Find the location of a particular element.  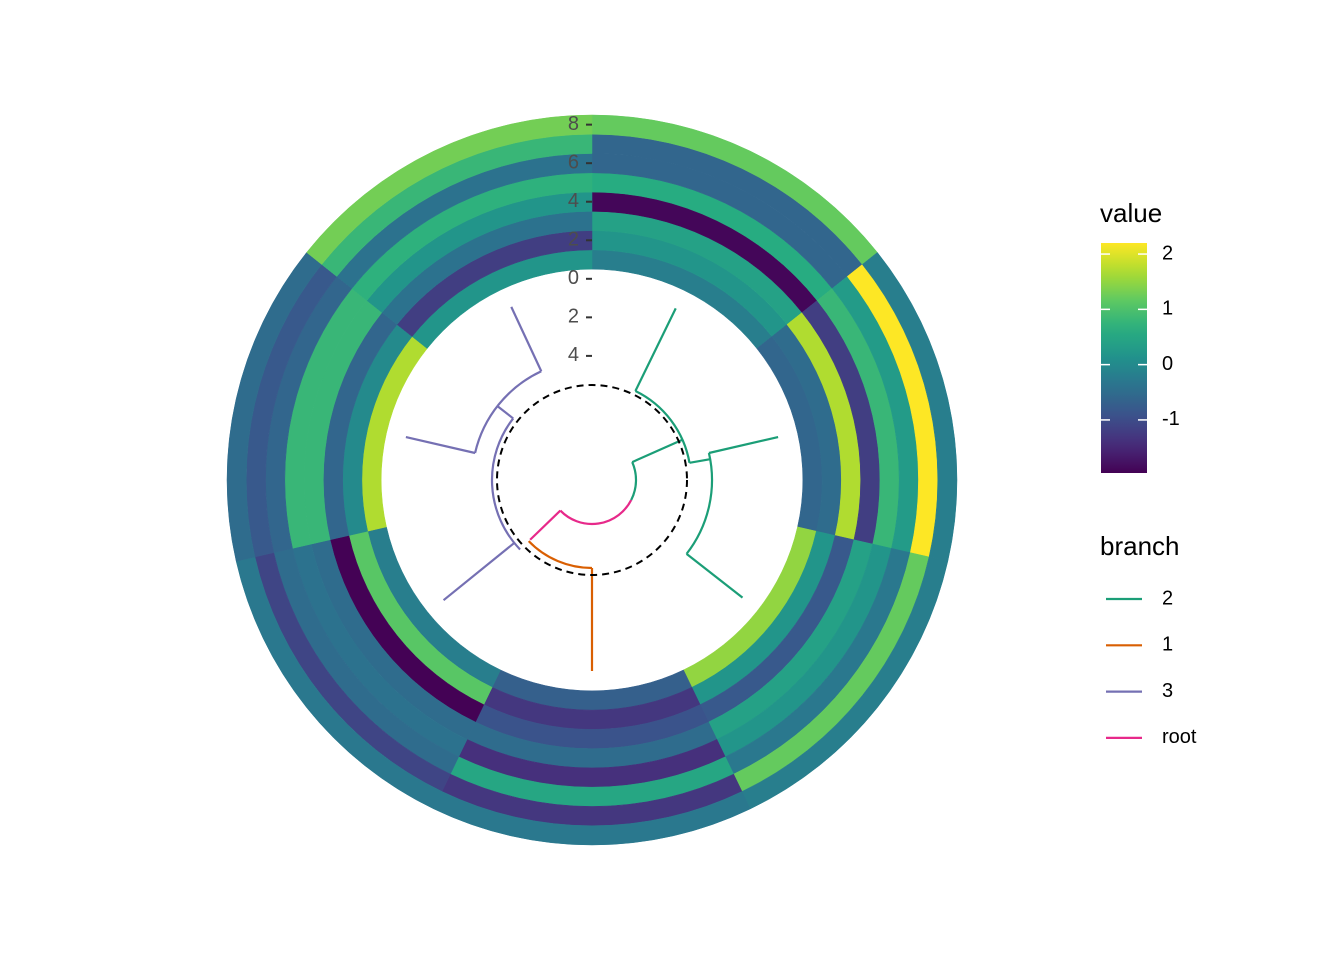

colorbar-label: -1 is located at coordinates (1171, 419).